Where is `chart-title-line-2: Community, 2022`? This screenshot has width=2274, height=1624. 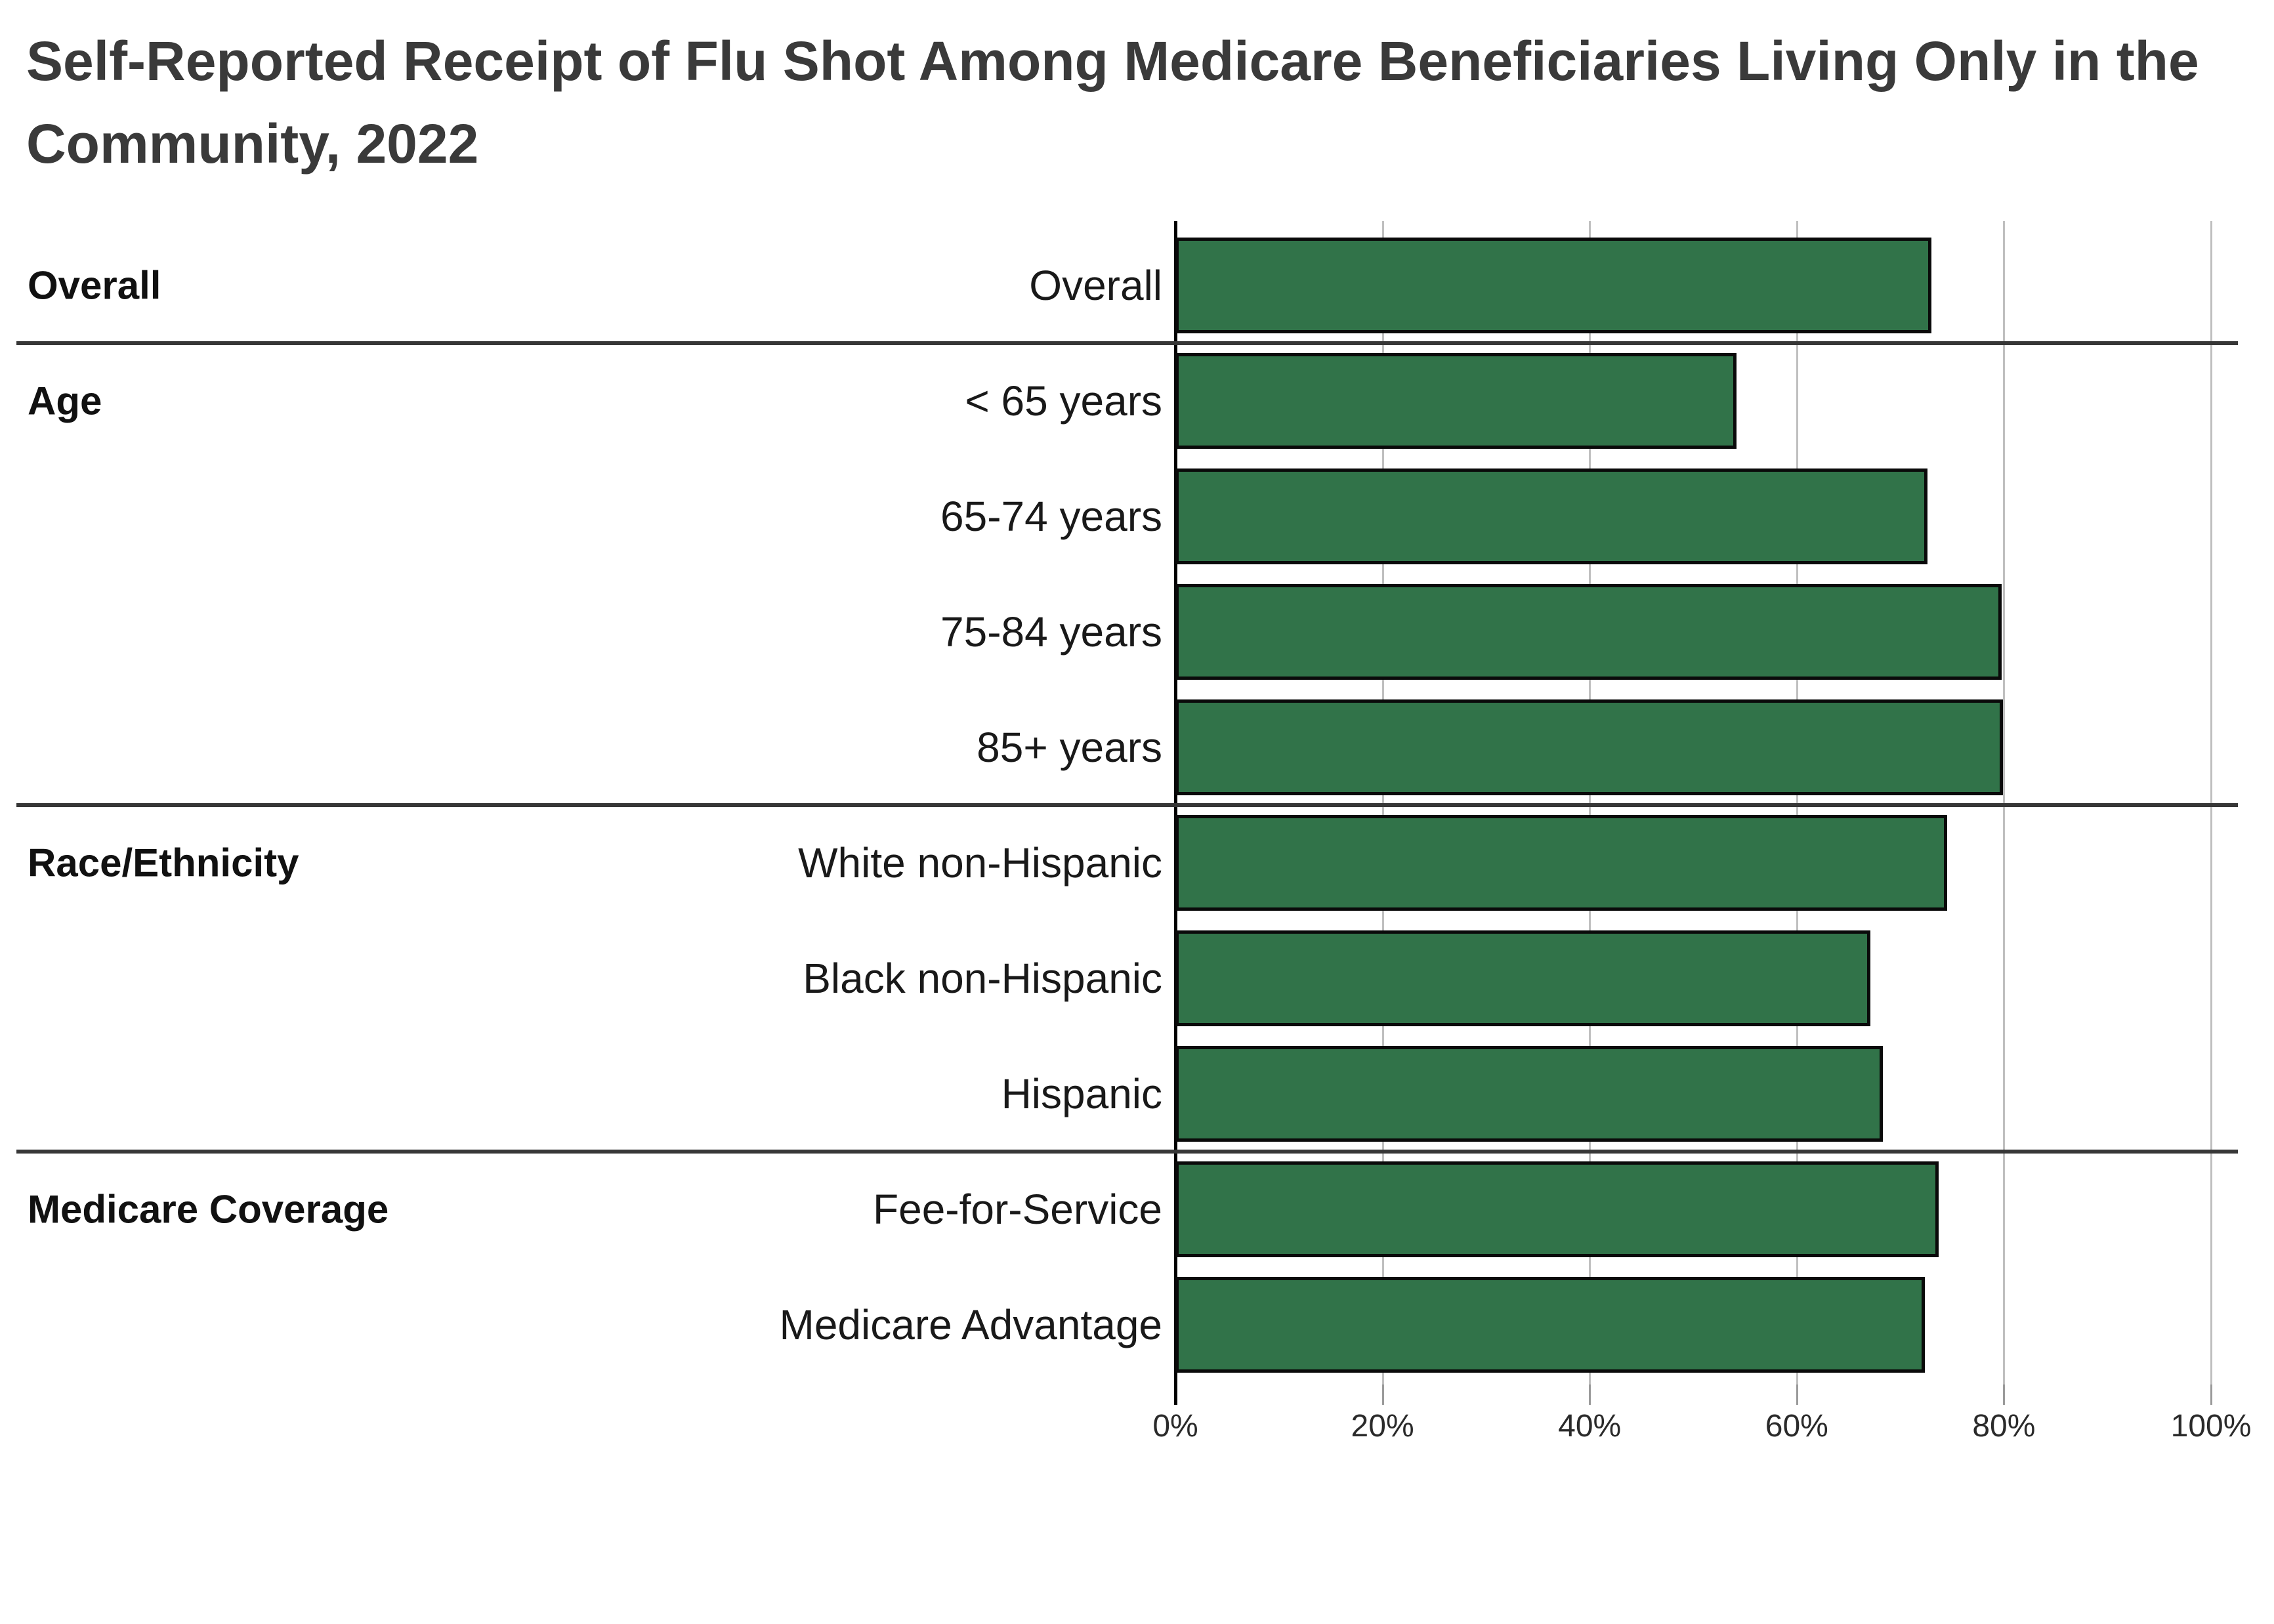 chart-title-line-2: Community, 2022 is located at coordinates (252, 144).